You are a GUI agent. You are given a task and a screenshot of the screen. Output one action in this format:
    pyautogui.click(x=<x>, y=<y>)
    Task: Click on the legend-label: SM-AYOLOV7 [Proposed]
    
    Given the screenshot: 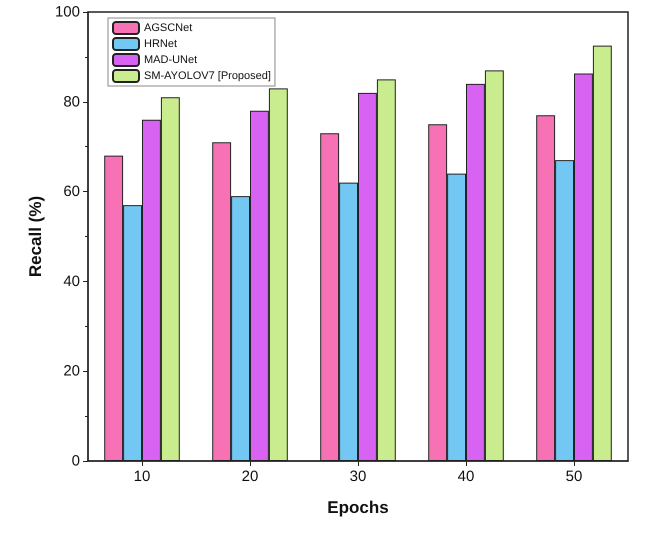 What is the action you would take?
    pyautogui.click(x=207, y=76)
    